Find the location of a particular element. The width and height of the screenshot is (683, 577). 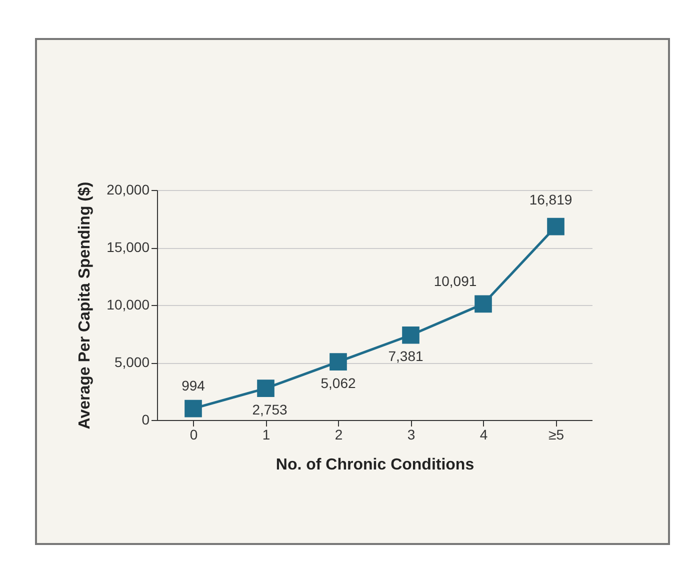

y-tick-label: 20,000 is located at coordinates (128, 190).